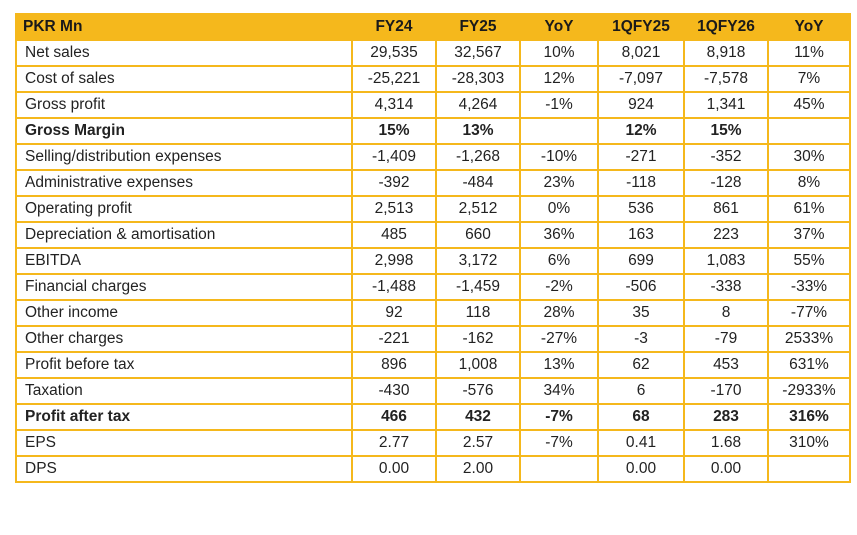 The width and height of the screenshot is (857, 535). I want to click on table-row: Gross Margin 15% 13% 12% 15%, so click(433, 131).